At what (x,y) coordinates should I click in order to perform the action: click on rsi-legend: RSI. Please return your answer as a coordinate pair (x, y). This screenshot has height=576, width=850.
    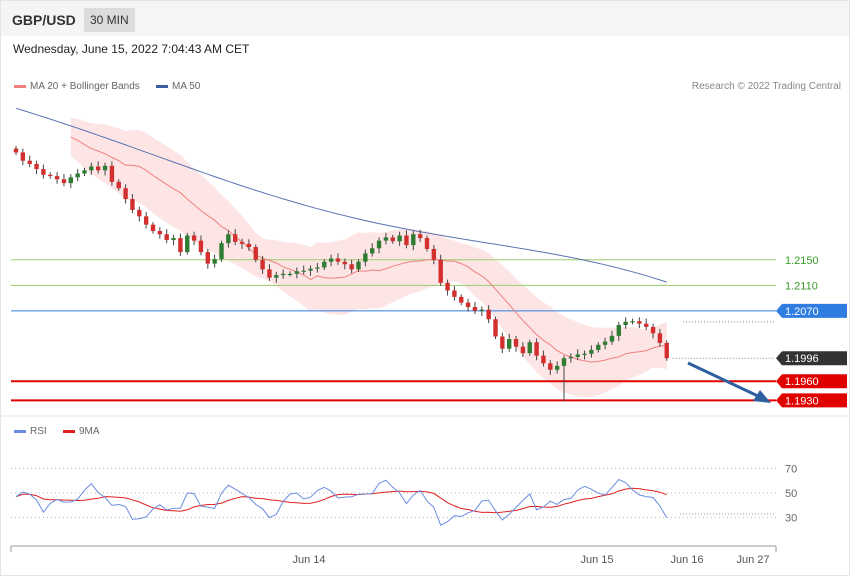
    Looking at the image, I should click on (30, 431).